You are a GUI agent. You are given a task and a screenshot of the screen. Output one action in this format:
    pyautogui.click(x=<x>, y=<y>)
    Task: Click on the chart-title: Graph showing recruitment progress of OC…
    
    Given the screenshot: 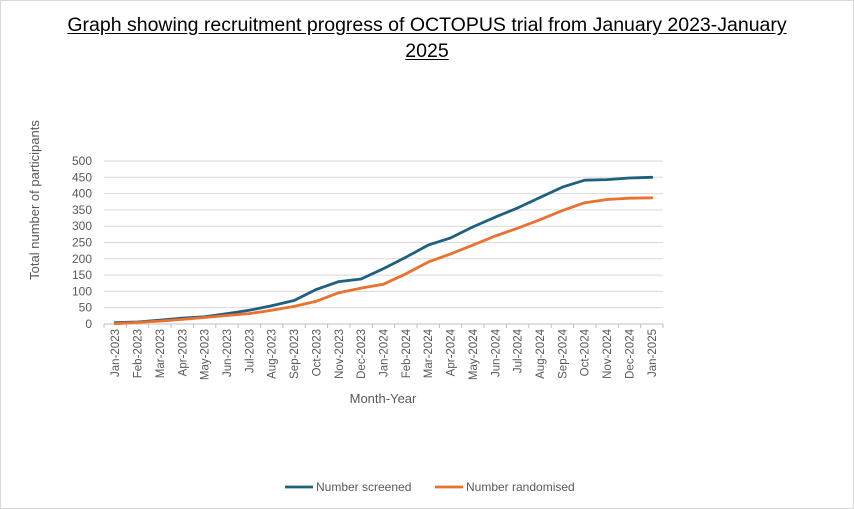 What is the action you would take?
    pyautogui.click(x=427, y=38)
    